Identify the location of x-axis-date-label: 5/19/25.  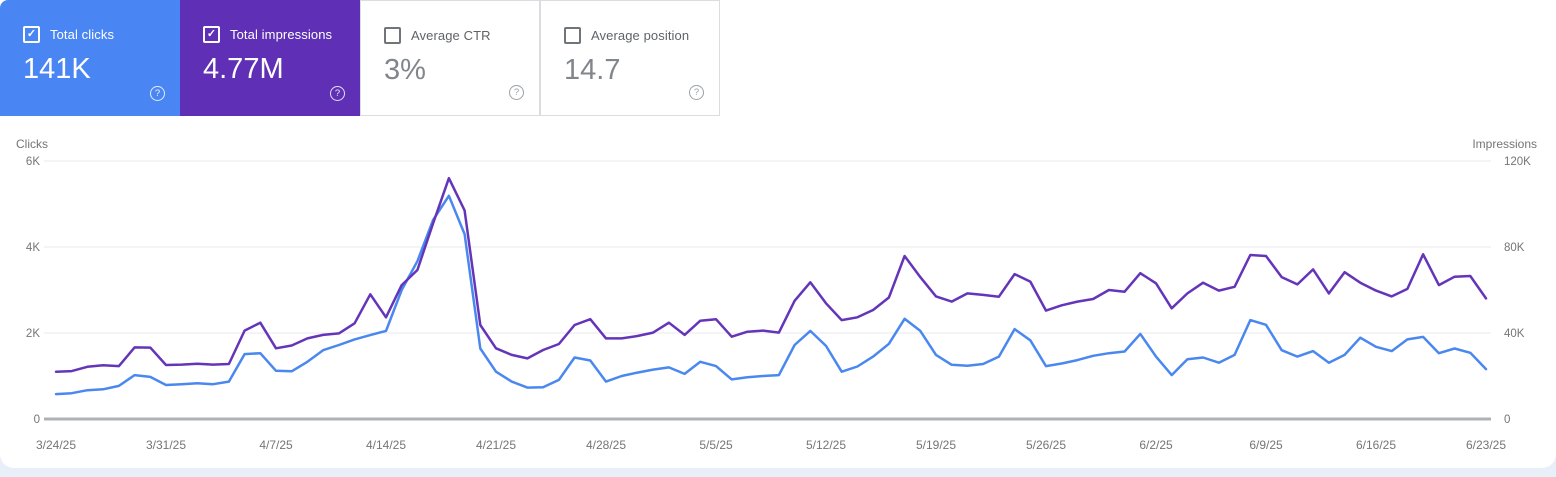
(936, 445).